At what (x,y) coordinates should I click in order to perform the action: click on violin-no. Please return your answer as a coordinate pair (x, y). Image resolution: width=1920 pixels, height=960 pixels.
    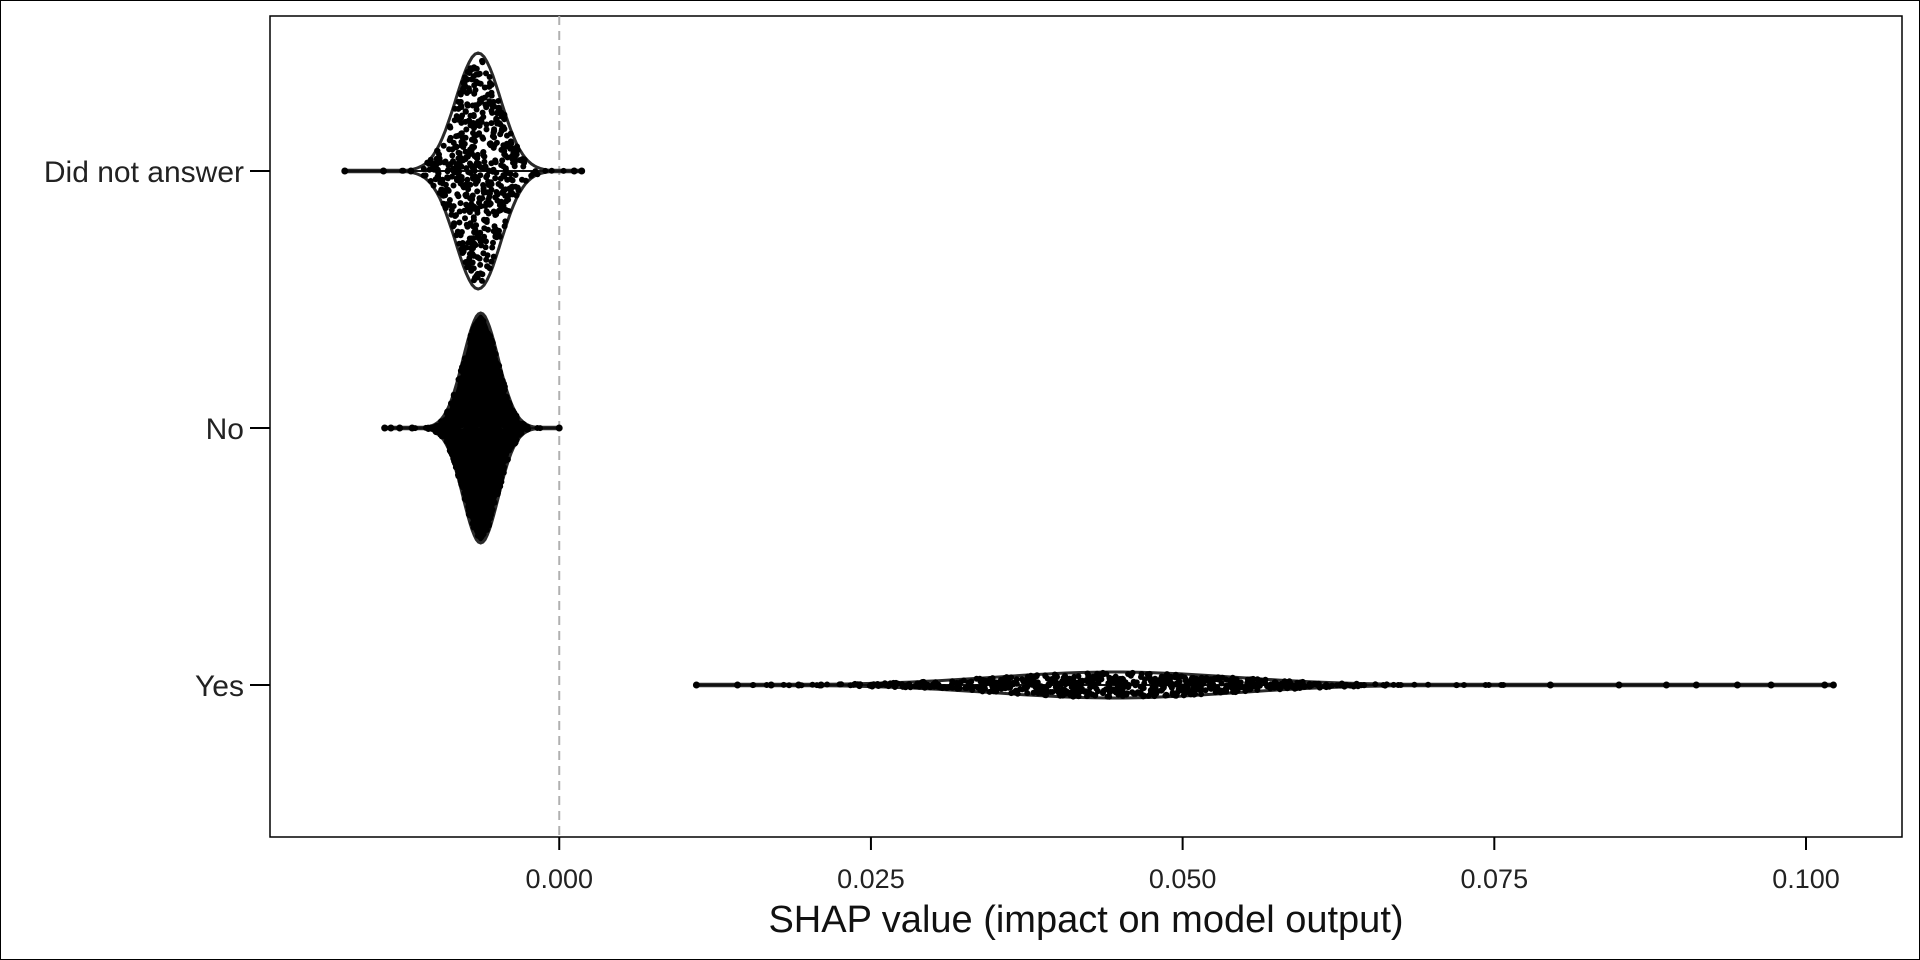
    Looking at the image, I should click on (472, 428).